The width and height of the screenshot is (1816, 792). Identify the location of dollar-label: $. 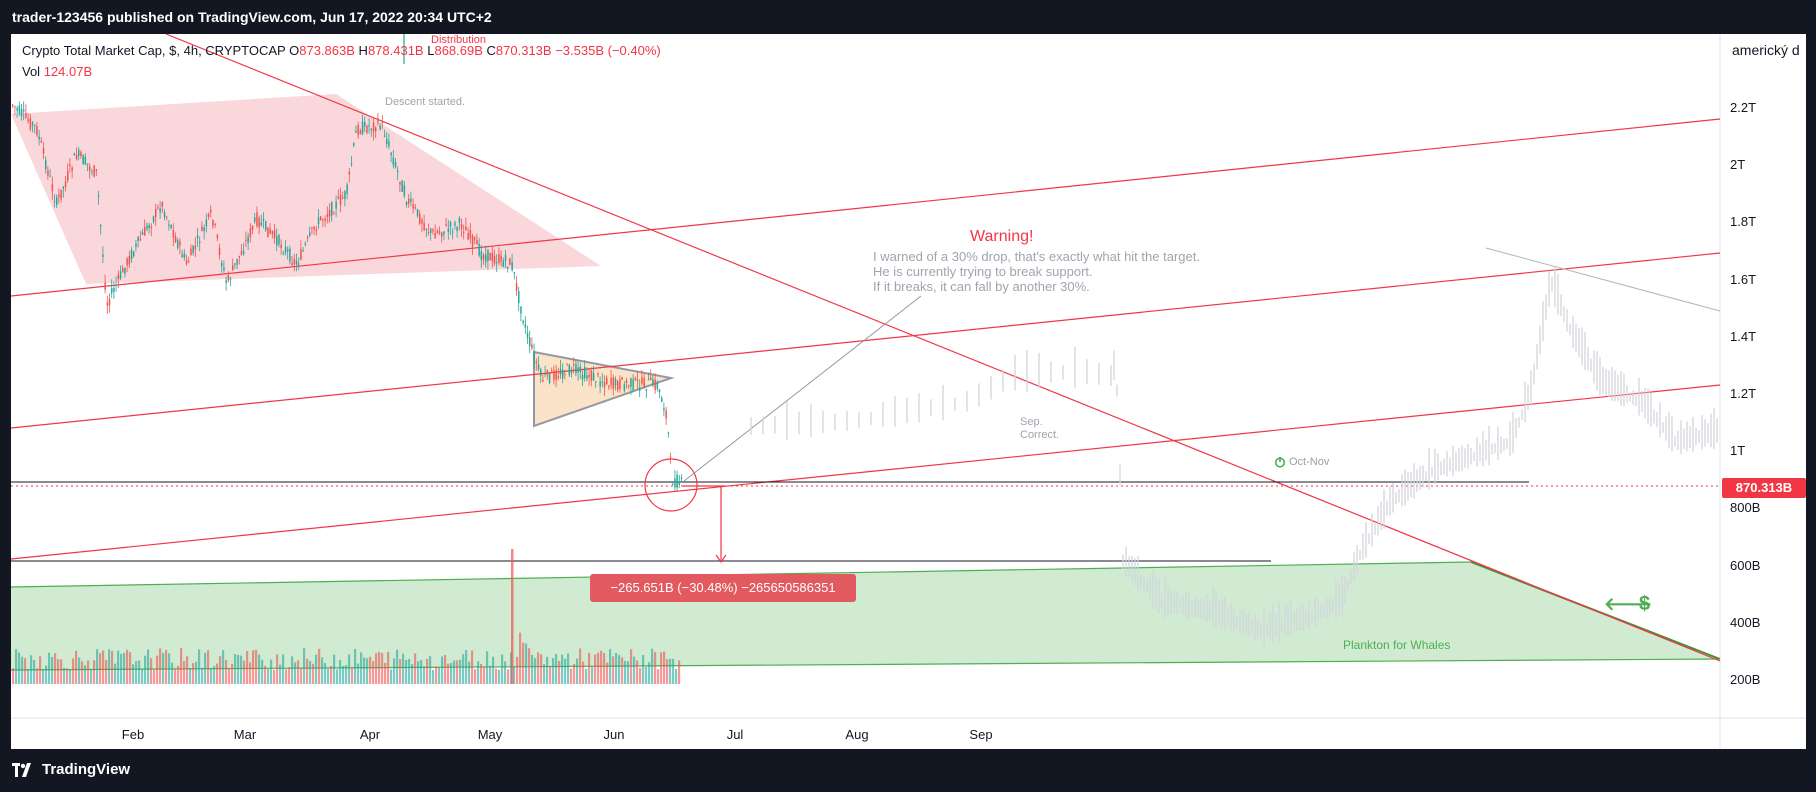
(1645, 604).